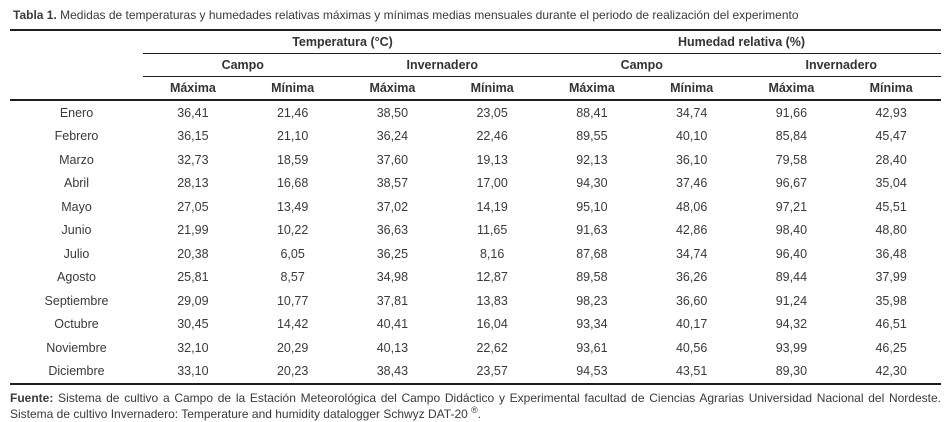 Image resolution: width=951 pixels, height=422 pixels. I want to click on value-cell: 93,34, so click(592, 324).